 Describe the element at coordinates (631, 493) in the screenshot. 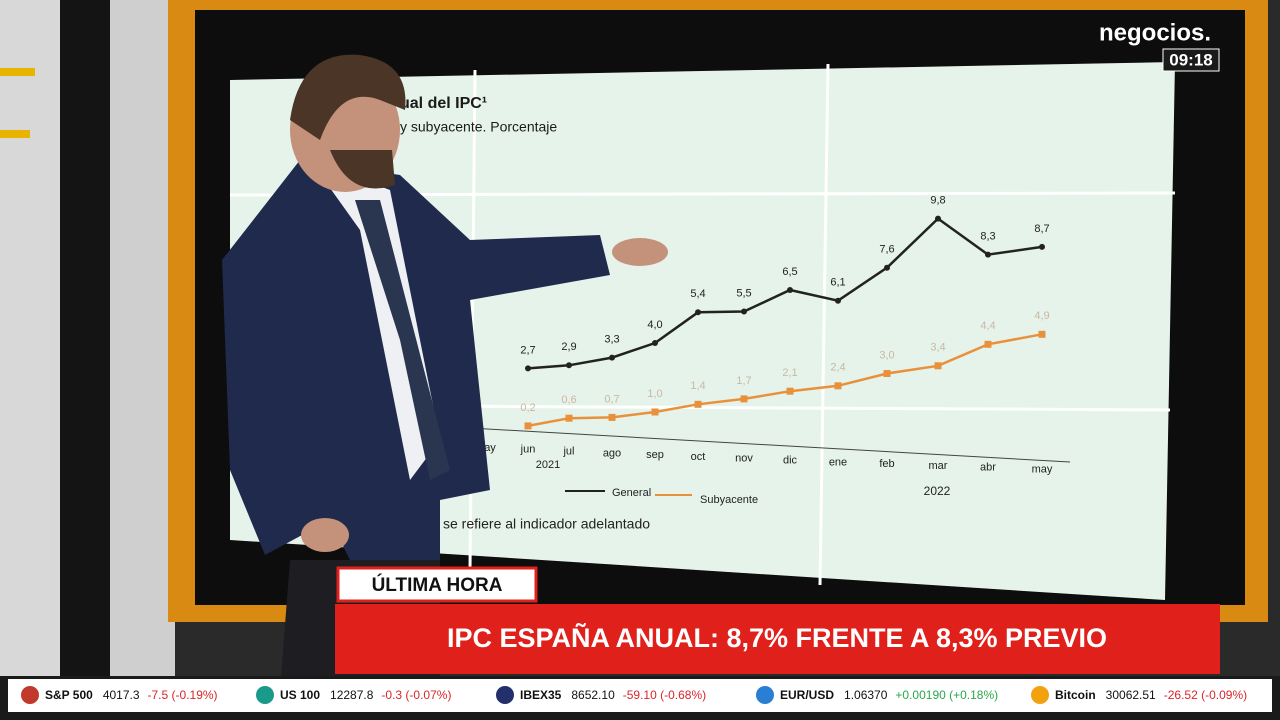

I see `legend-label: General` at that location.